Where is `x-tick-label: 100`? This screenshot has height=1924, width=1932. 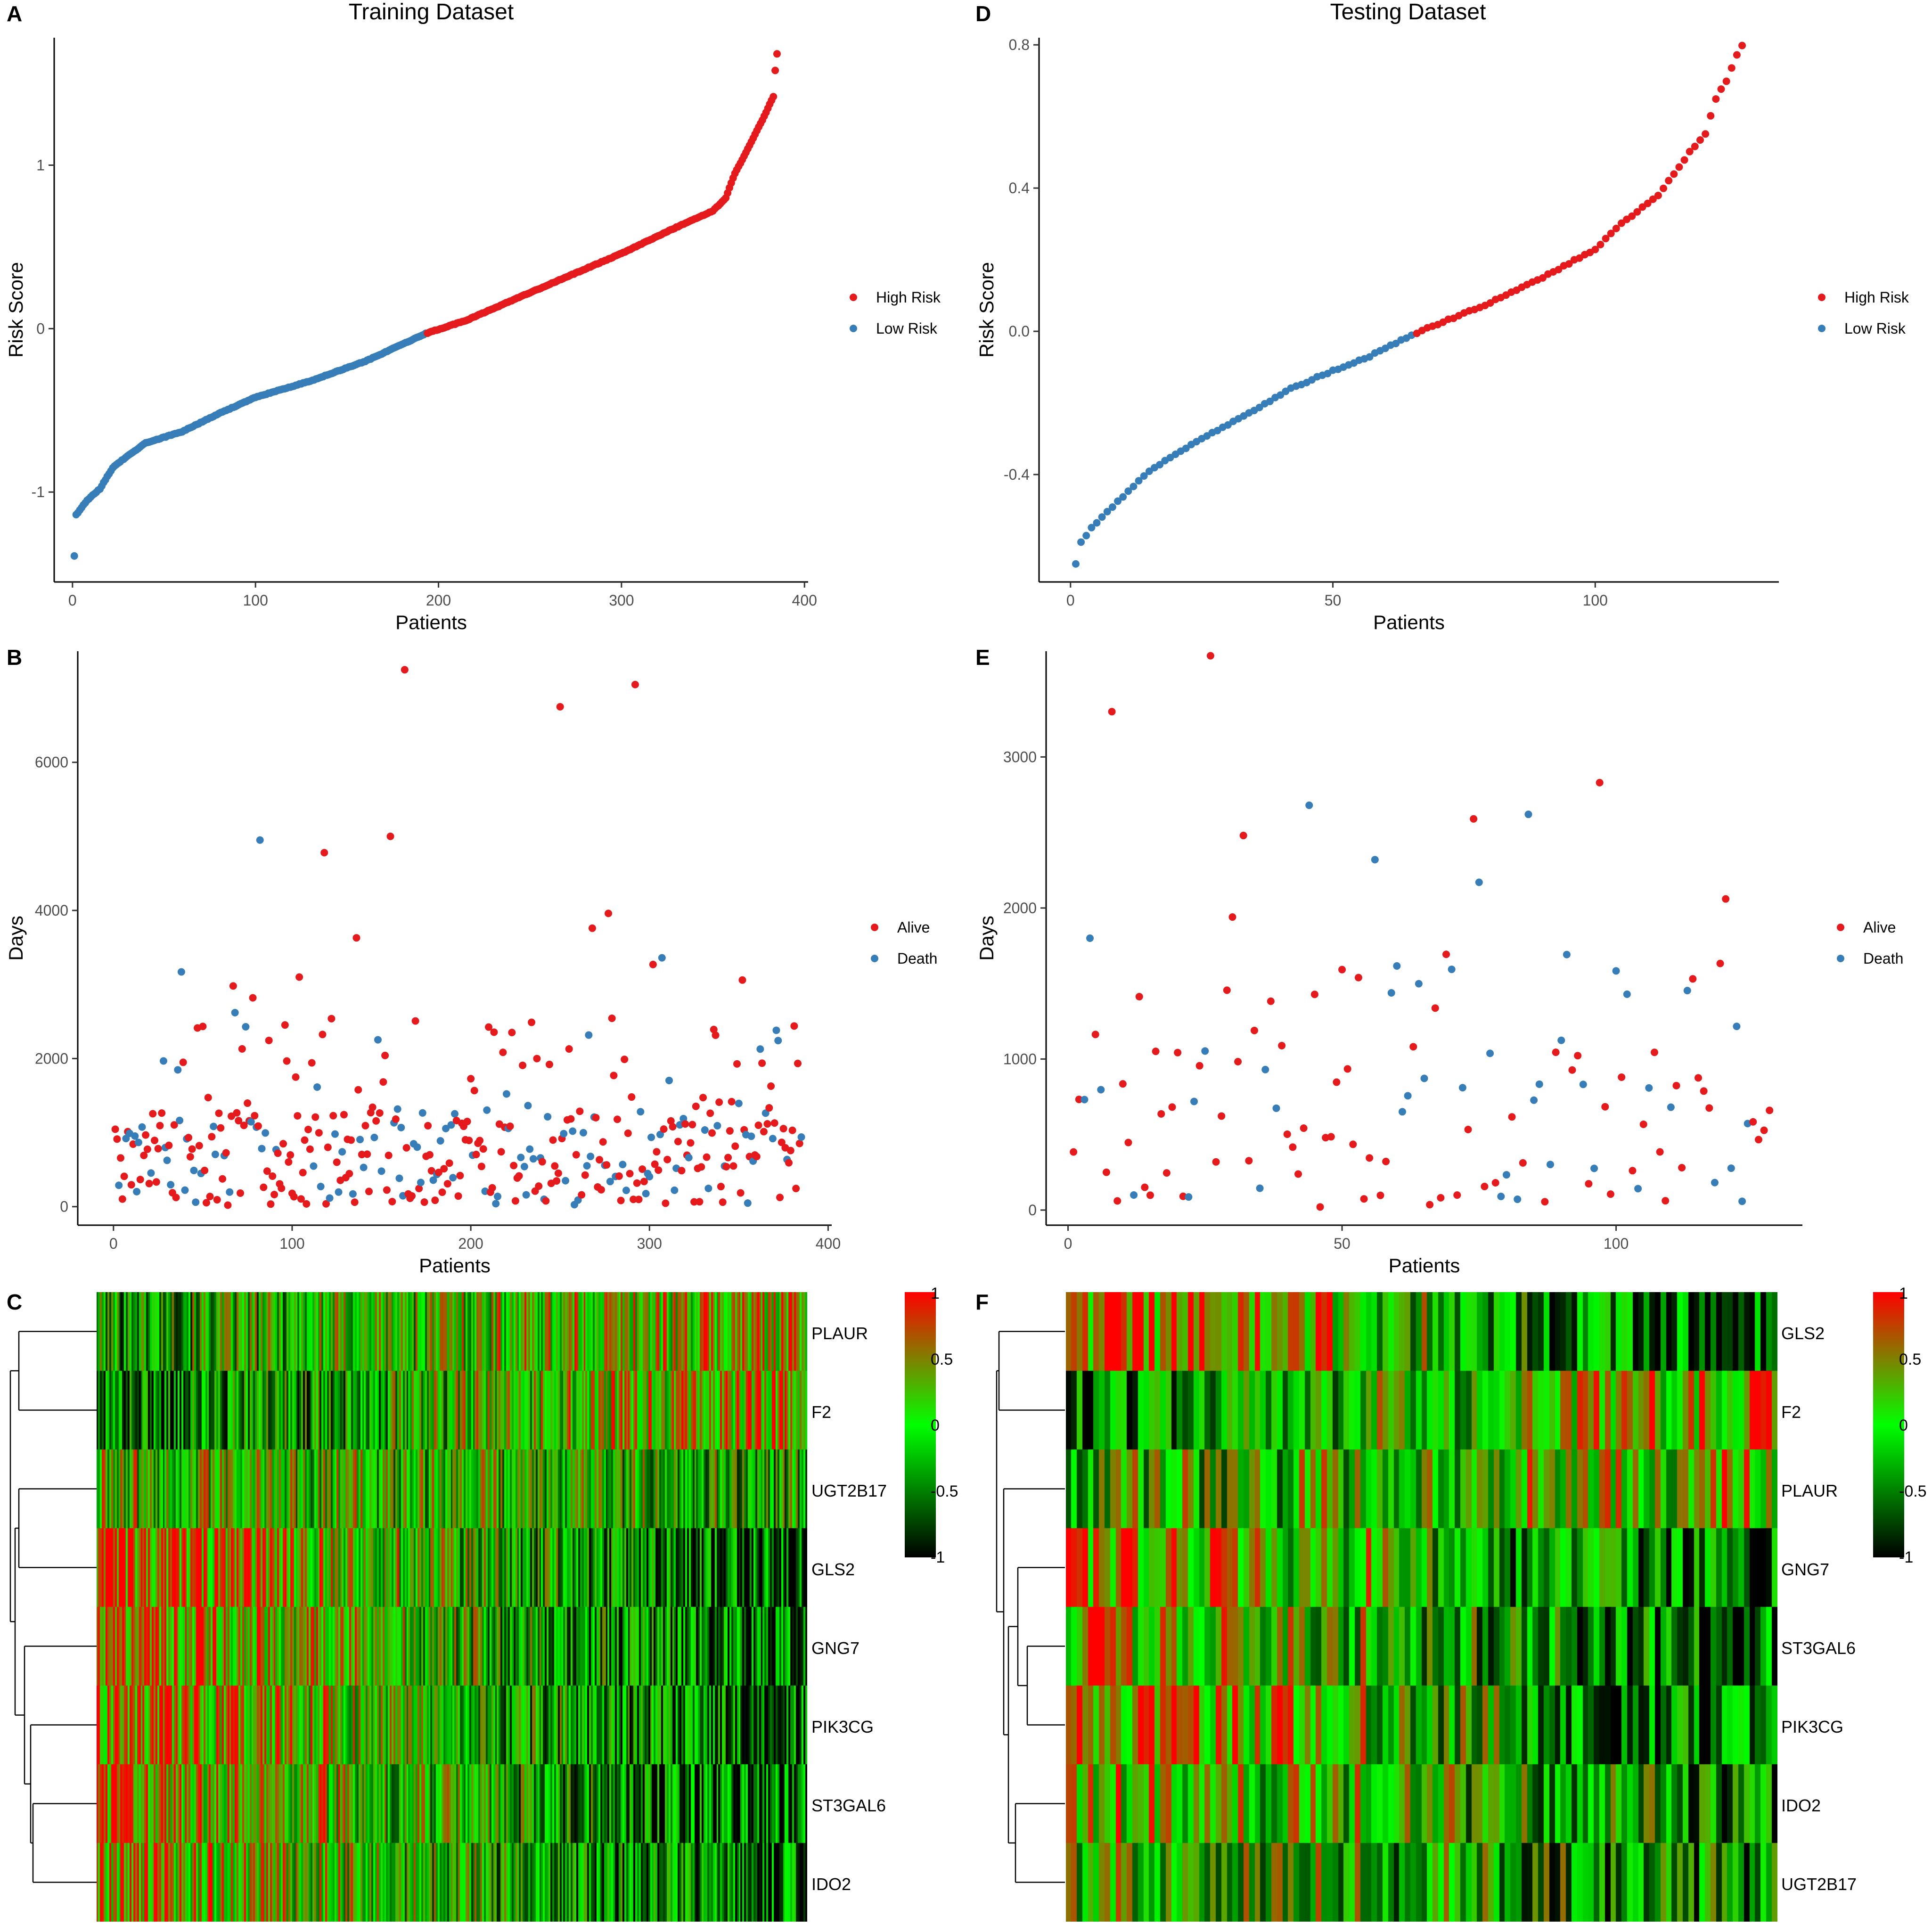 x-tick-label: 100 is located at coordinates (1616, 1243).